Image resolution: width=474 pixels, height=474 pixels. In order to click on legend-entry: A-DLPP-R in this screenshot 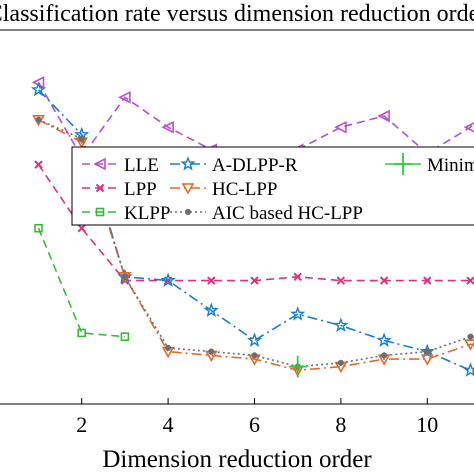, I will do `click(234, 165)`.